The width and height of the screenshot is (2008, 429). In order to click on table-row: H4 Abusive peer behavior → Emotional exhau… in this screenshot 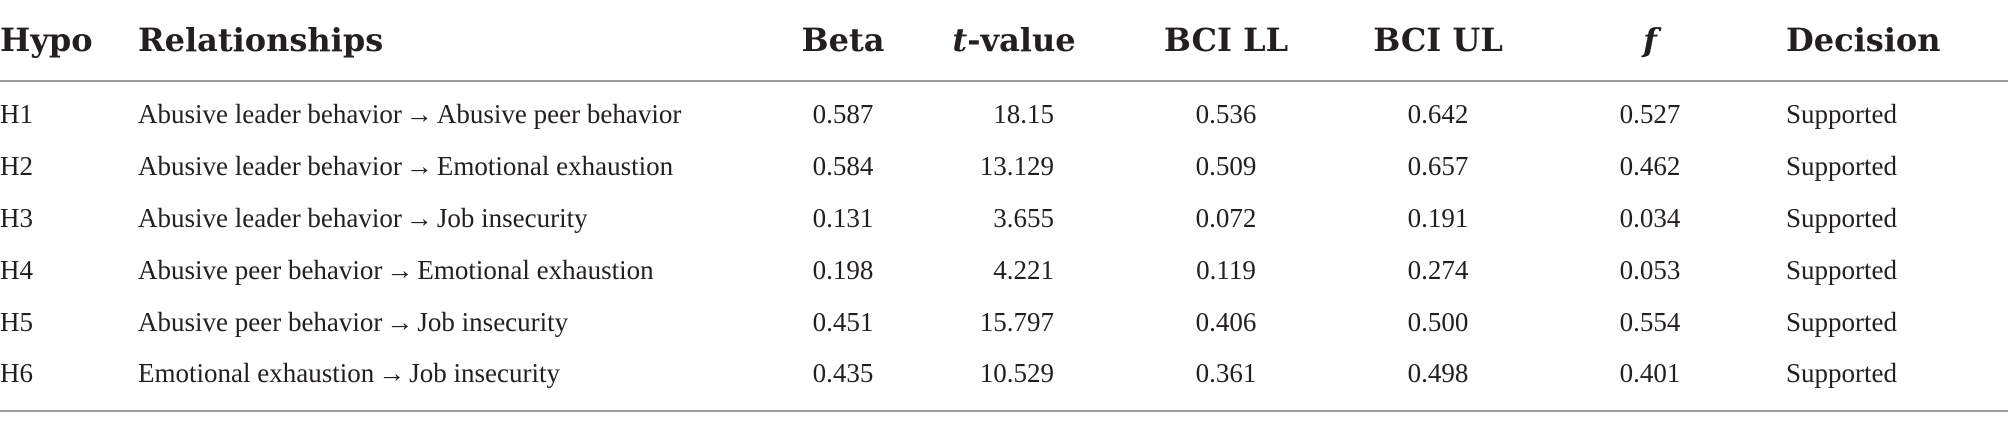, I will do `click(1004, 270)`.